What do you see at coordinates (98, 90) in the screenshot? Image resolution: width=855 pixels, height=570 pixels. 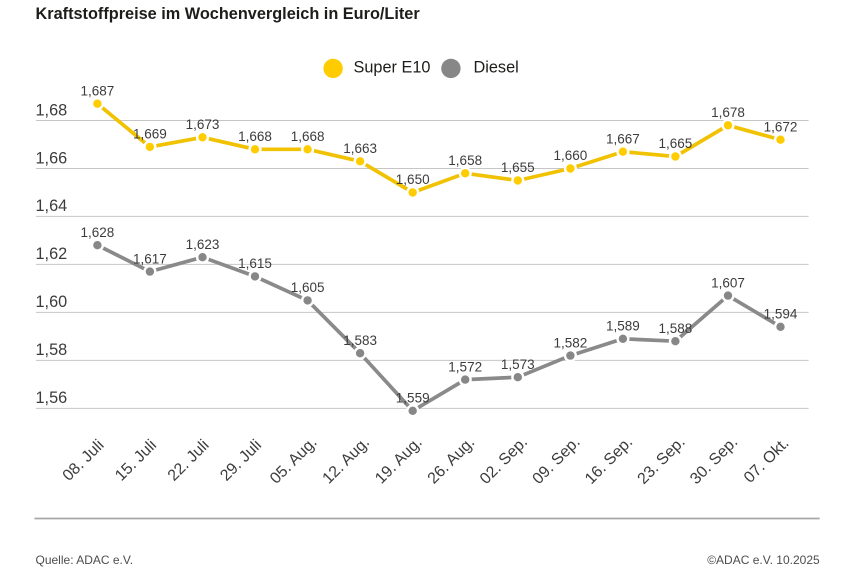 I see `svg-text: 1,687` at bounding box center [98, 90].